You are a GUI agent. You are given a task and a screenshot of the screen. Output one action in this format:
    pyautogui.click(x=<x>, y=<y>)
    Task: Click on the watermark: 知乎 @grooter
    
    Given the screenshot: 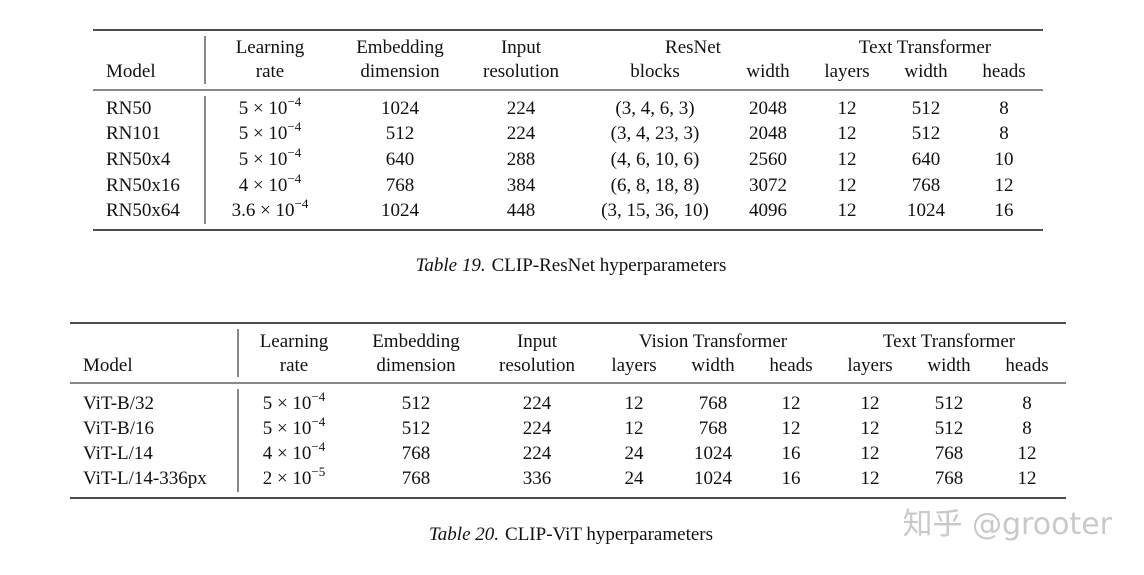 What is the action you would take?
    pyautogui.click(x=1007, y=524)
    